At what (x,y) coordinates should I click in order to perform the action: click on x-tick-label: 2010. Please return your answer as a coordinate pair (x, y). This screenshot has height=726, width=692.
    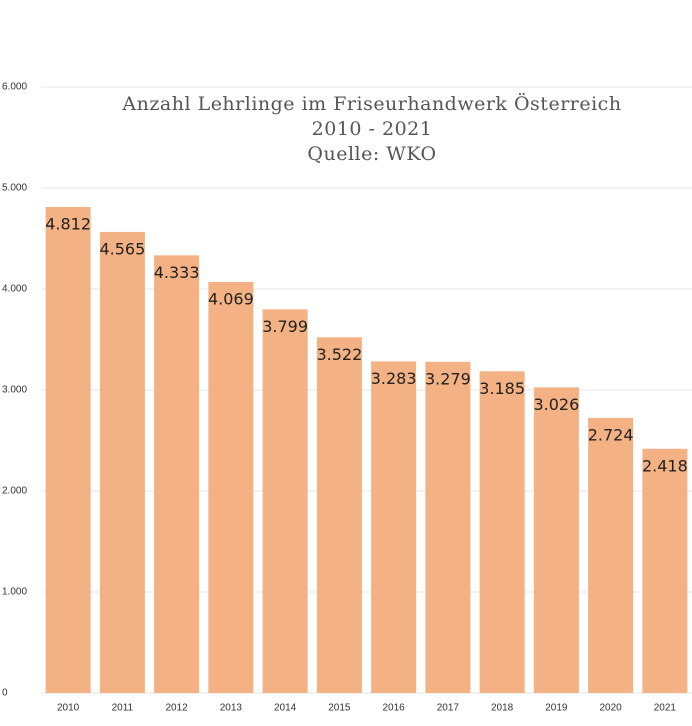
    Looking at the image, I should click on (68, 708).